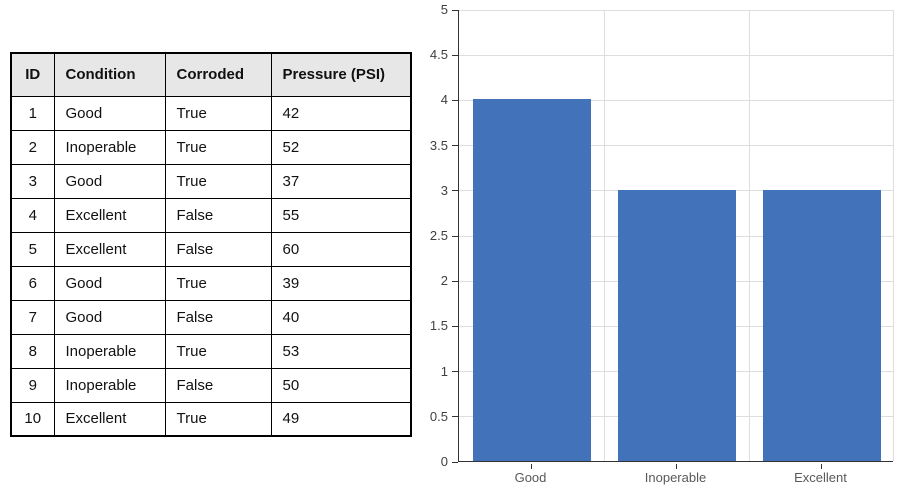 The height and width of the screenshot is (487, 904). I want to click on table-row: 10 Excellent True 49, so click(211, 419).